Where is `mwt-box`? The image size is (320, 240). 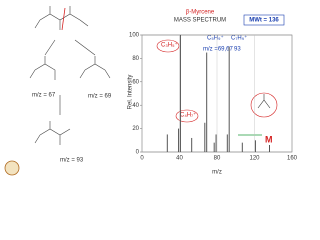
mwt-box is located at coordinates (264, 20).